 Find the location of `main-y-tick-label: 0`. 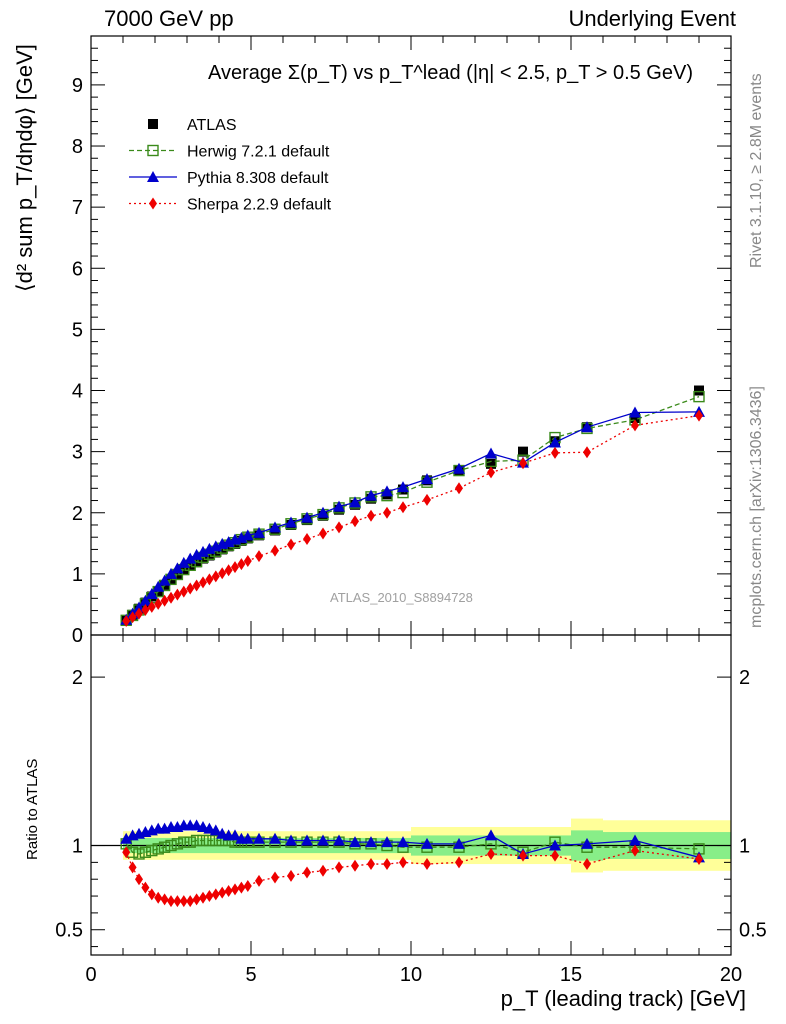

main-y-tick-label: 0 is located at coordinates (77, 636).